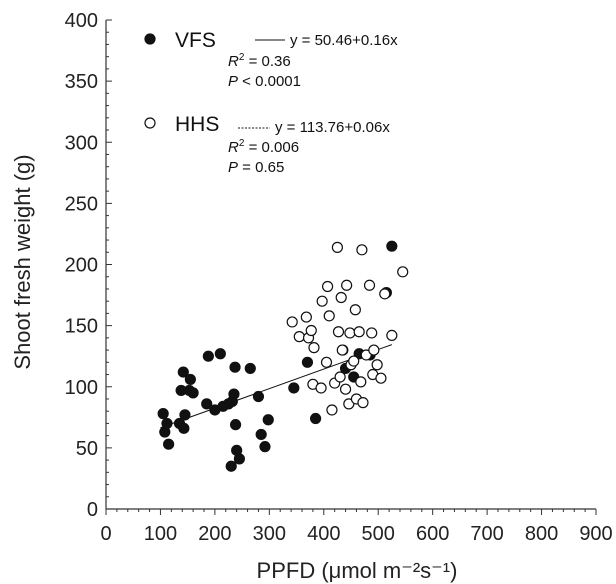 This screenshot has width=616, height=584. What do you see at coordinates (105, 534) in the screenshot?
I see `x-tick-label: 0` at bounding box center [105, 534].